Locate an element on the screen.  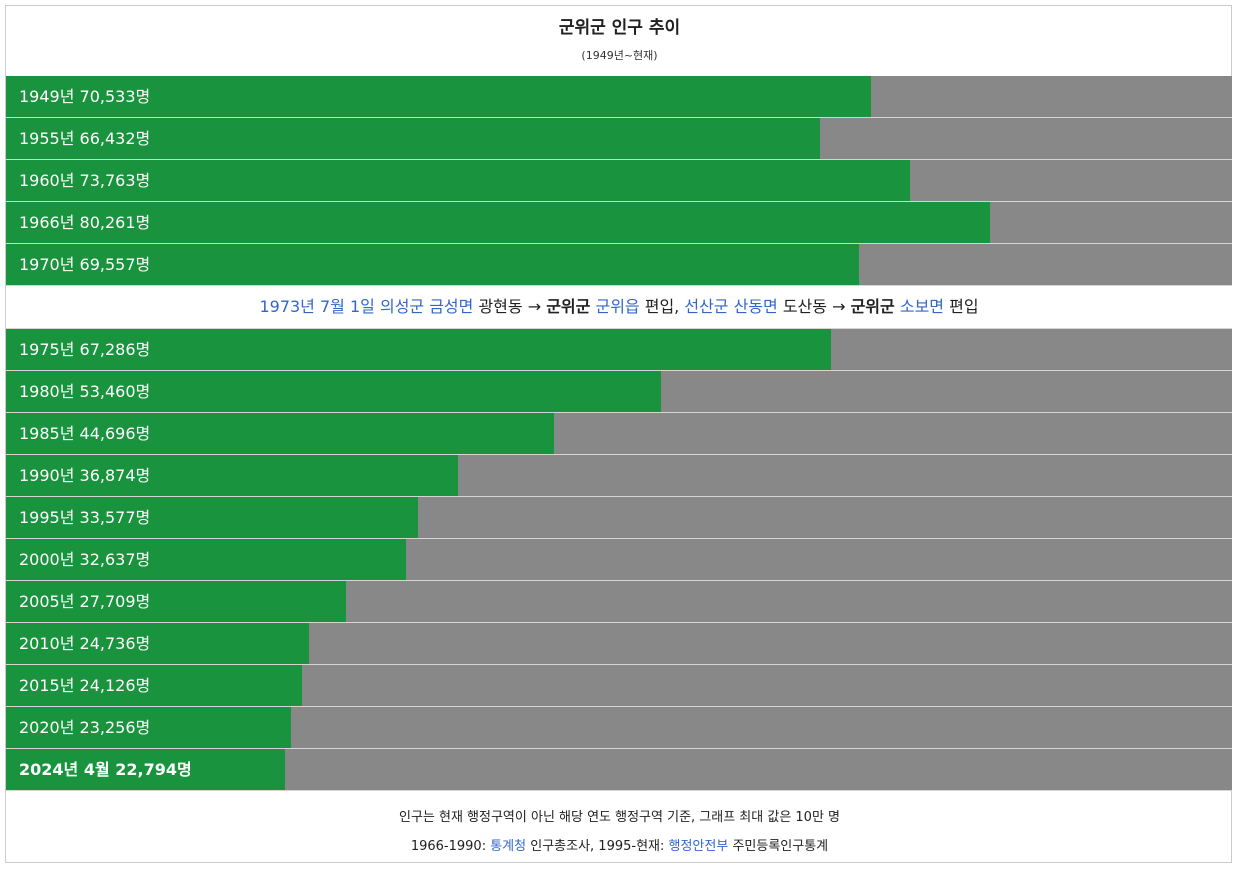
bar-row: 1966년 80,261명 is located at coordinates (619, 223).